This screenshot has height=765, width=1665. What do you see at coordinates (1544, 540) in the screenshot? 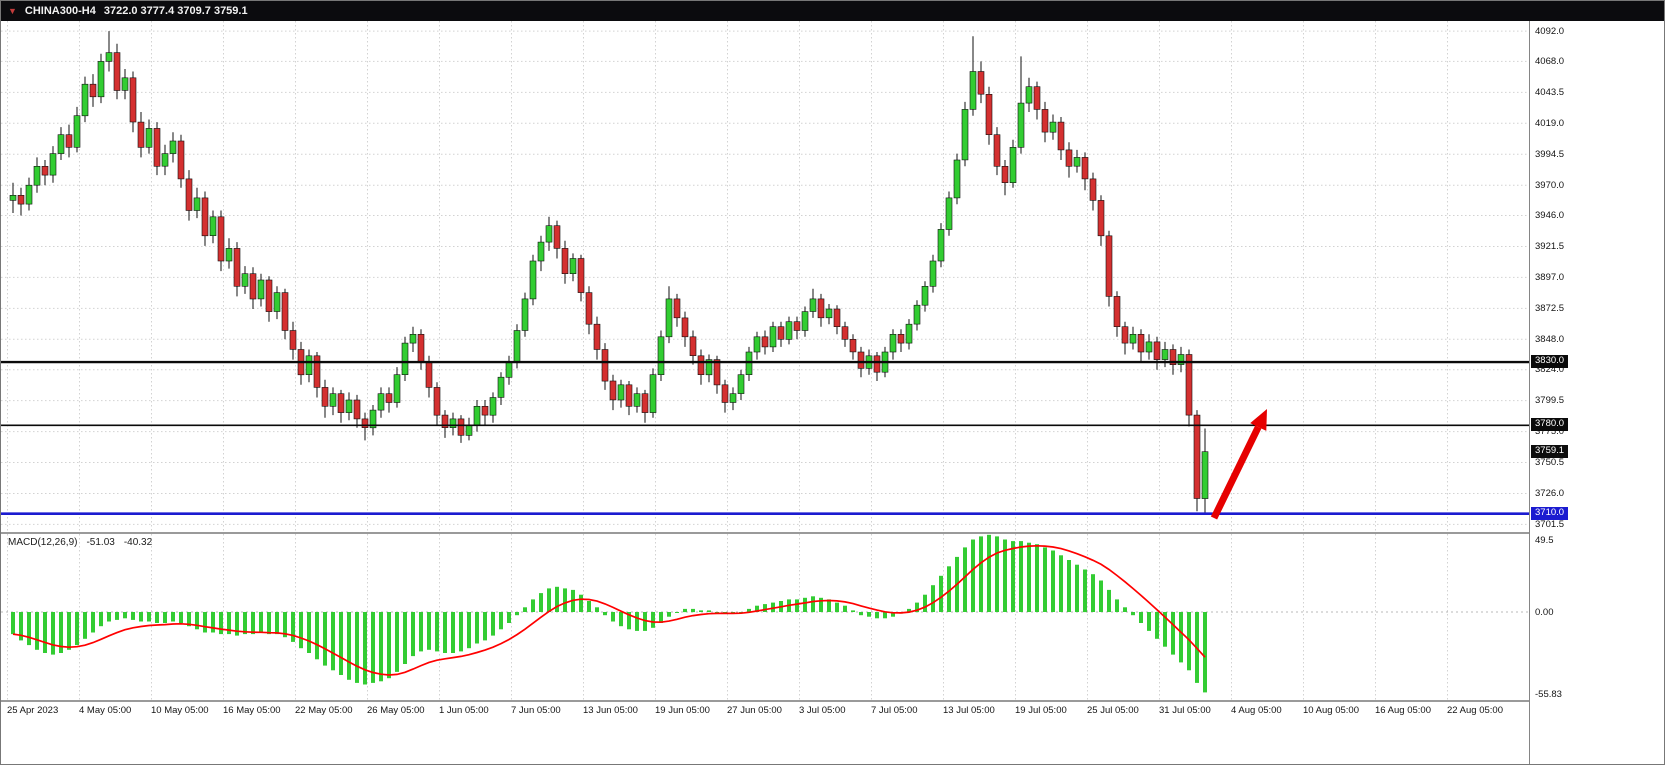
I see `macd-axis-label: 49.5` at bounding box center [1544, 540].